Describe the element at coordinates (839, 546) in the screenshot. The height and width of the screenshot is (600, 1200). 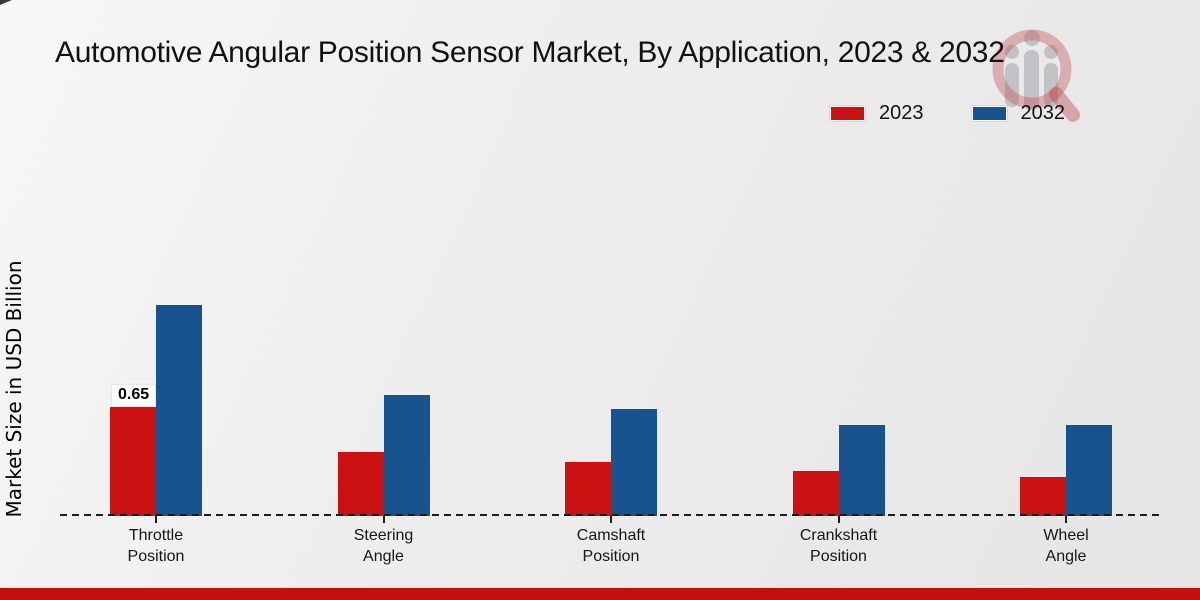
I see `x-axis-label-crankshaft-position: Crankshaft Position` at that location.